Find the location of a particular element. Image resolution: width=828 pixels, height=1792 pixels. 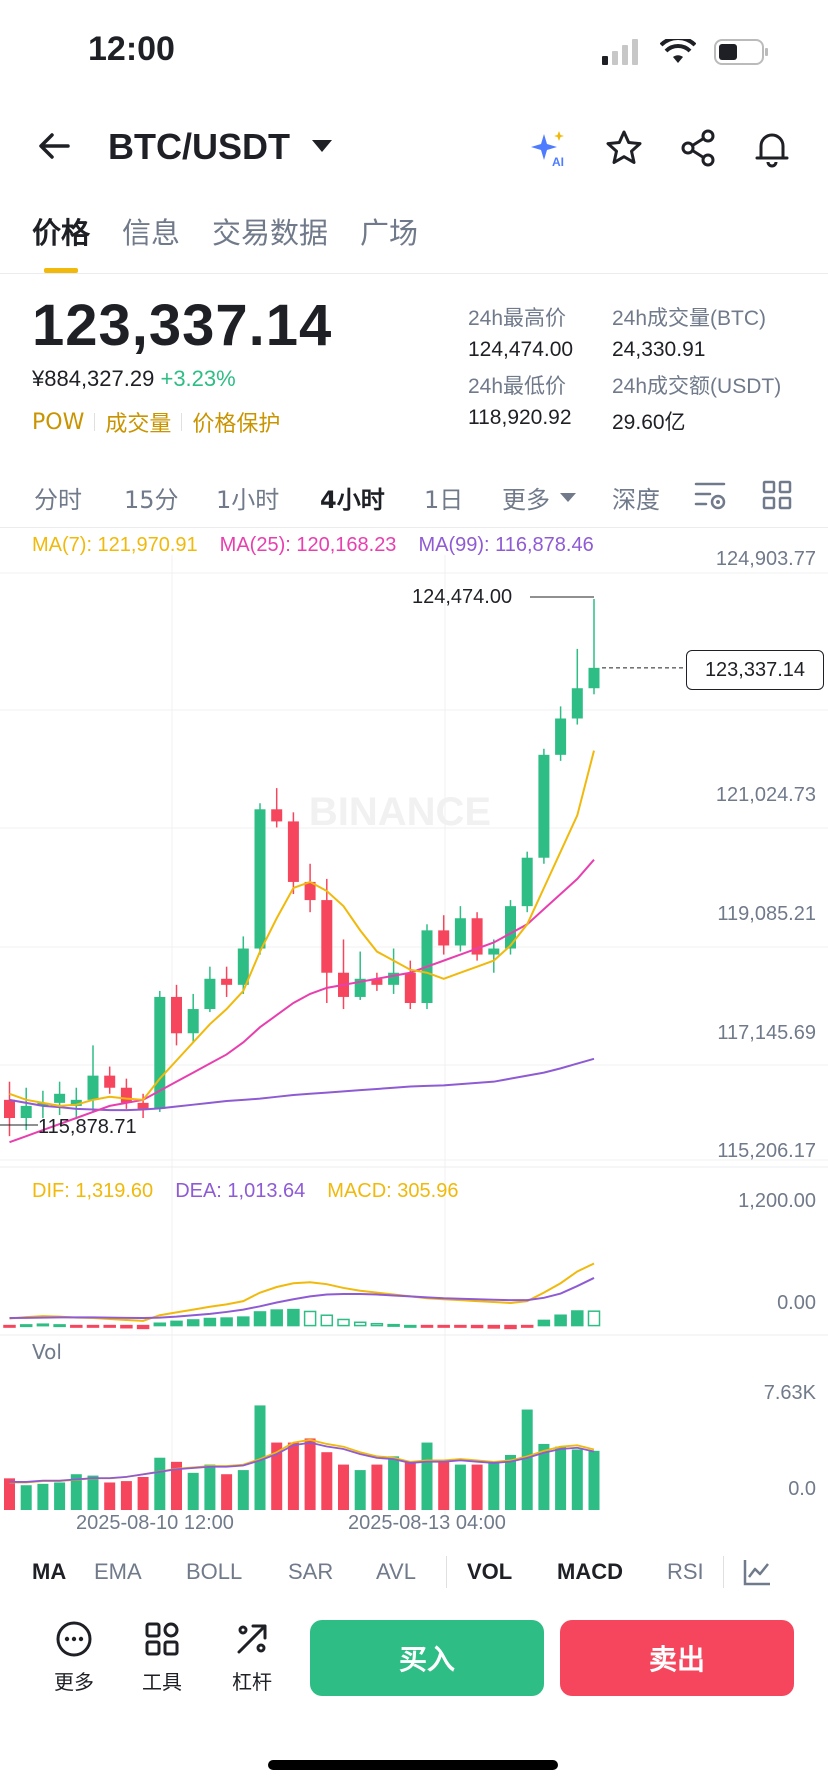

tab-info: 信息 is located at coordinates (151, 233).